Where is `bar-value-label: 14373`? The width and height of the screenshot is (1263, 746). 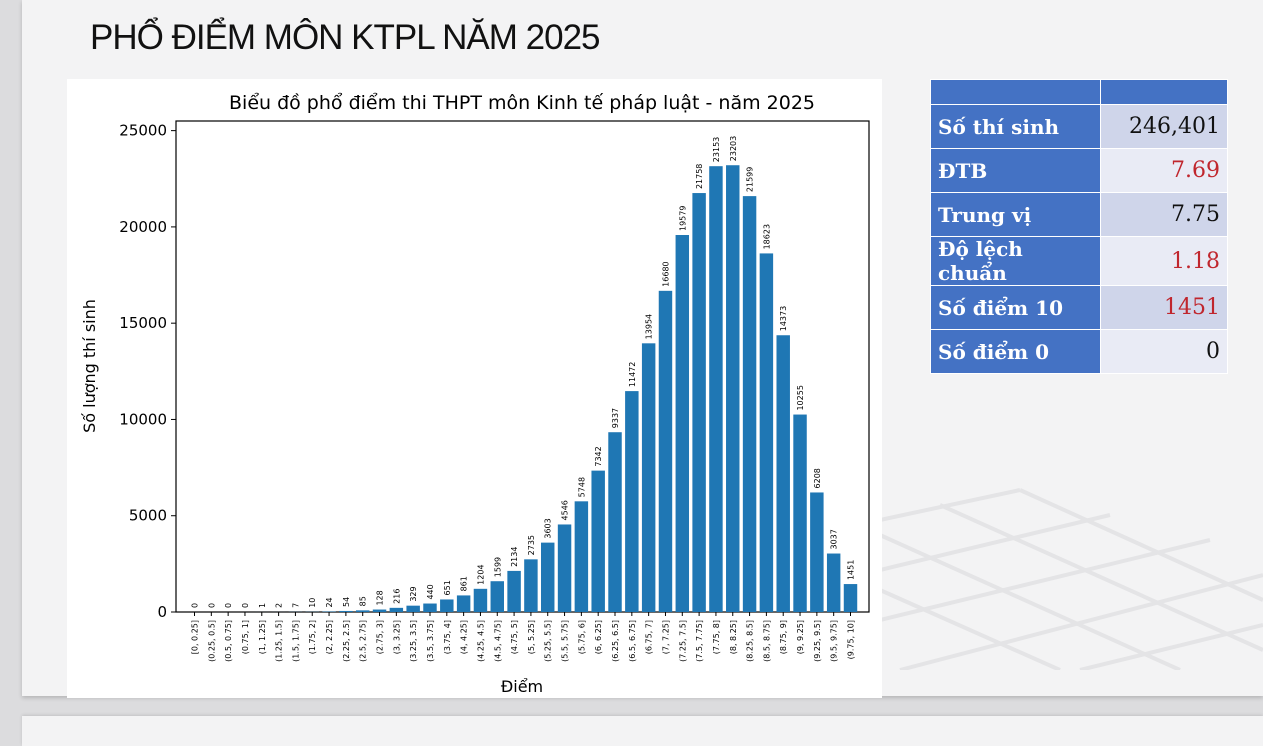
bar-value-label: 14373 is located at coordinates (783, 318).